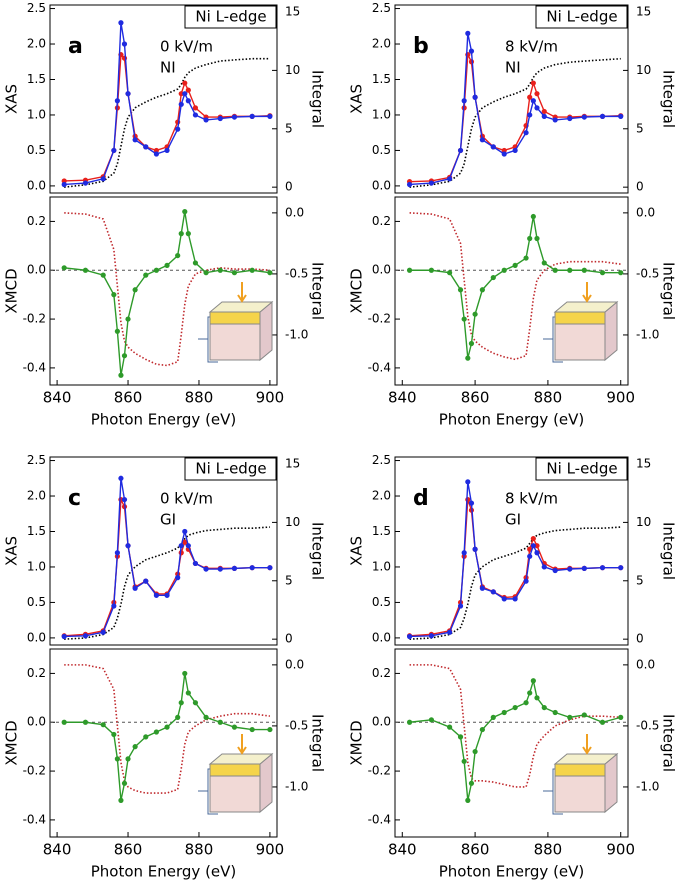  What do you see at coordinates (74, 498) in the screenshot?
I see `panel-letter: c` at bounding box center [74, 498].